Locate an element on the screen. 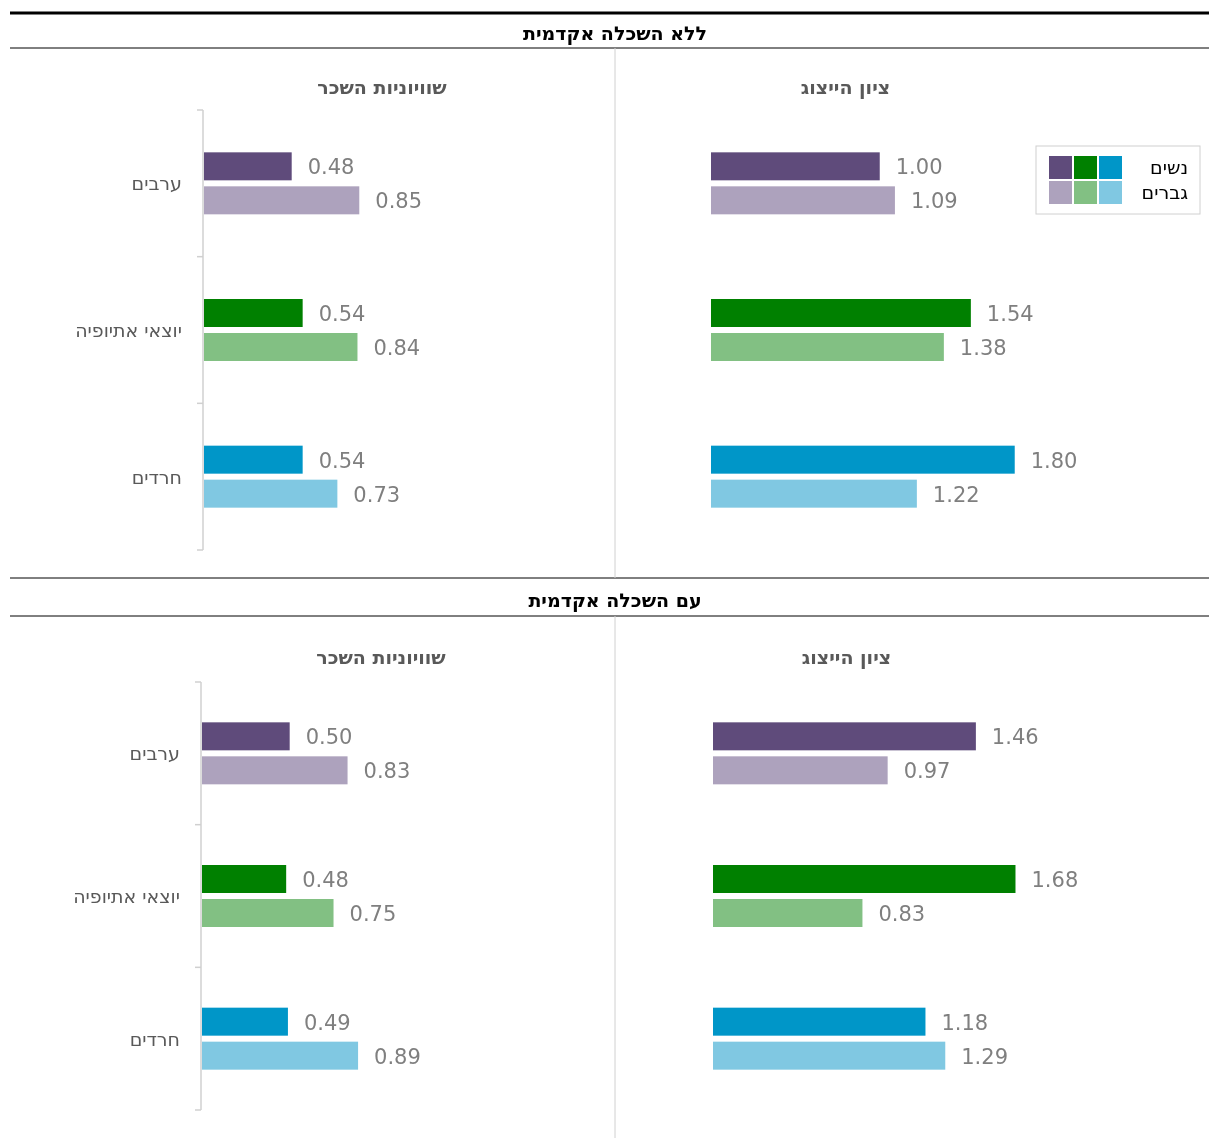 The width and height of the screenshot is (1209, 1138). text: עם השכלה אקדמית is located at coordinates (615, 600).